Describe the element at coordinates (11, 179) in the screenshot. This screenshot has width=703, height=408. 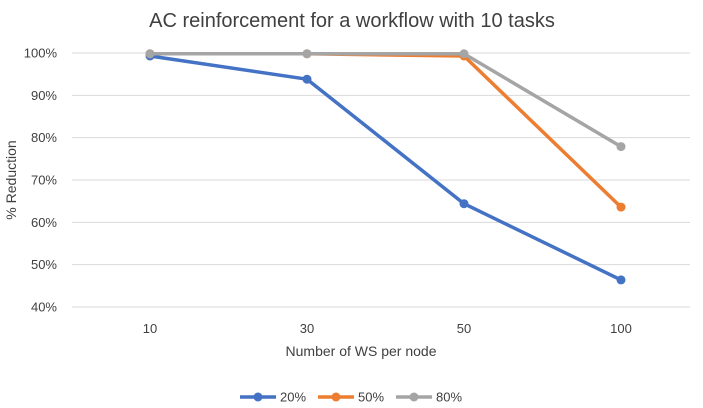
I see `y-axis-label: % Reduction` at that location.